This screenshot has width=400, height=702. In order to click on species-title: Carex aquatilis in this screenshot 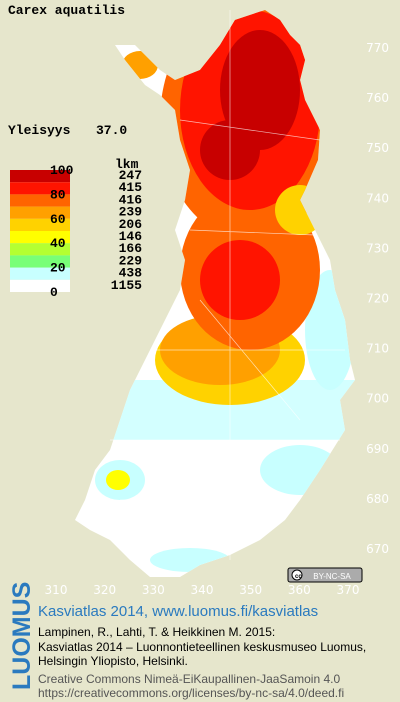, I will do `click(66, 10)`.